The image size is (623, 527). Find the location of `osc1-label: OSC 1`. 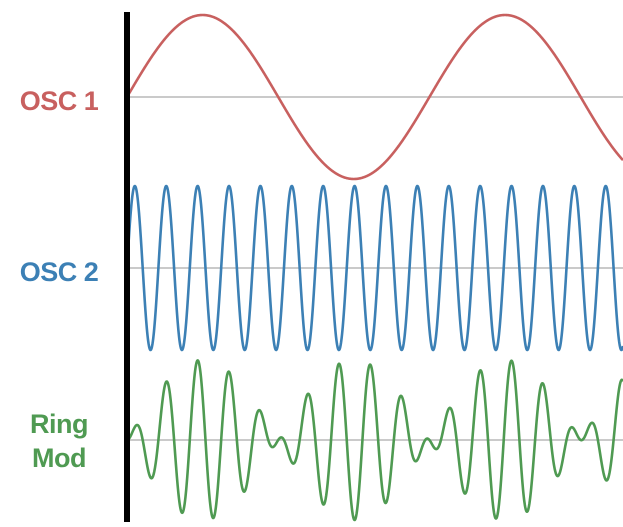

osc1-label: OSC 1 is located at coordinates (59, 101).